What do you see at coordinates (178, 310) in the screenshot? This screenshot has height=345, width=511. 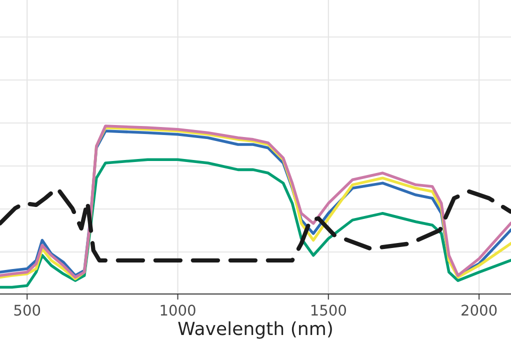 I see `x-tick-label: 1000` at bounding box center [178, 310].